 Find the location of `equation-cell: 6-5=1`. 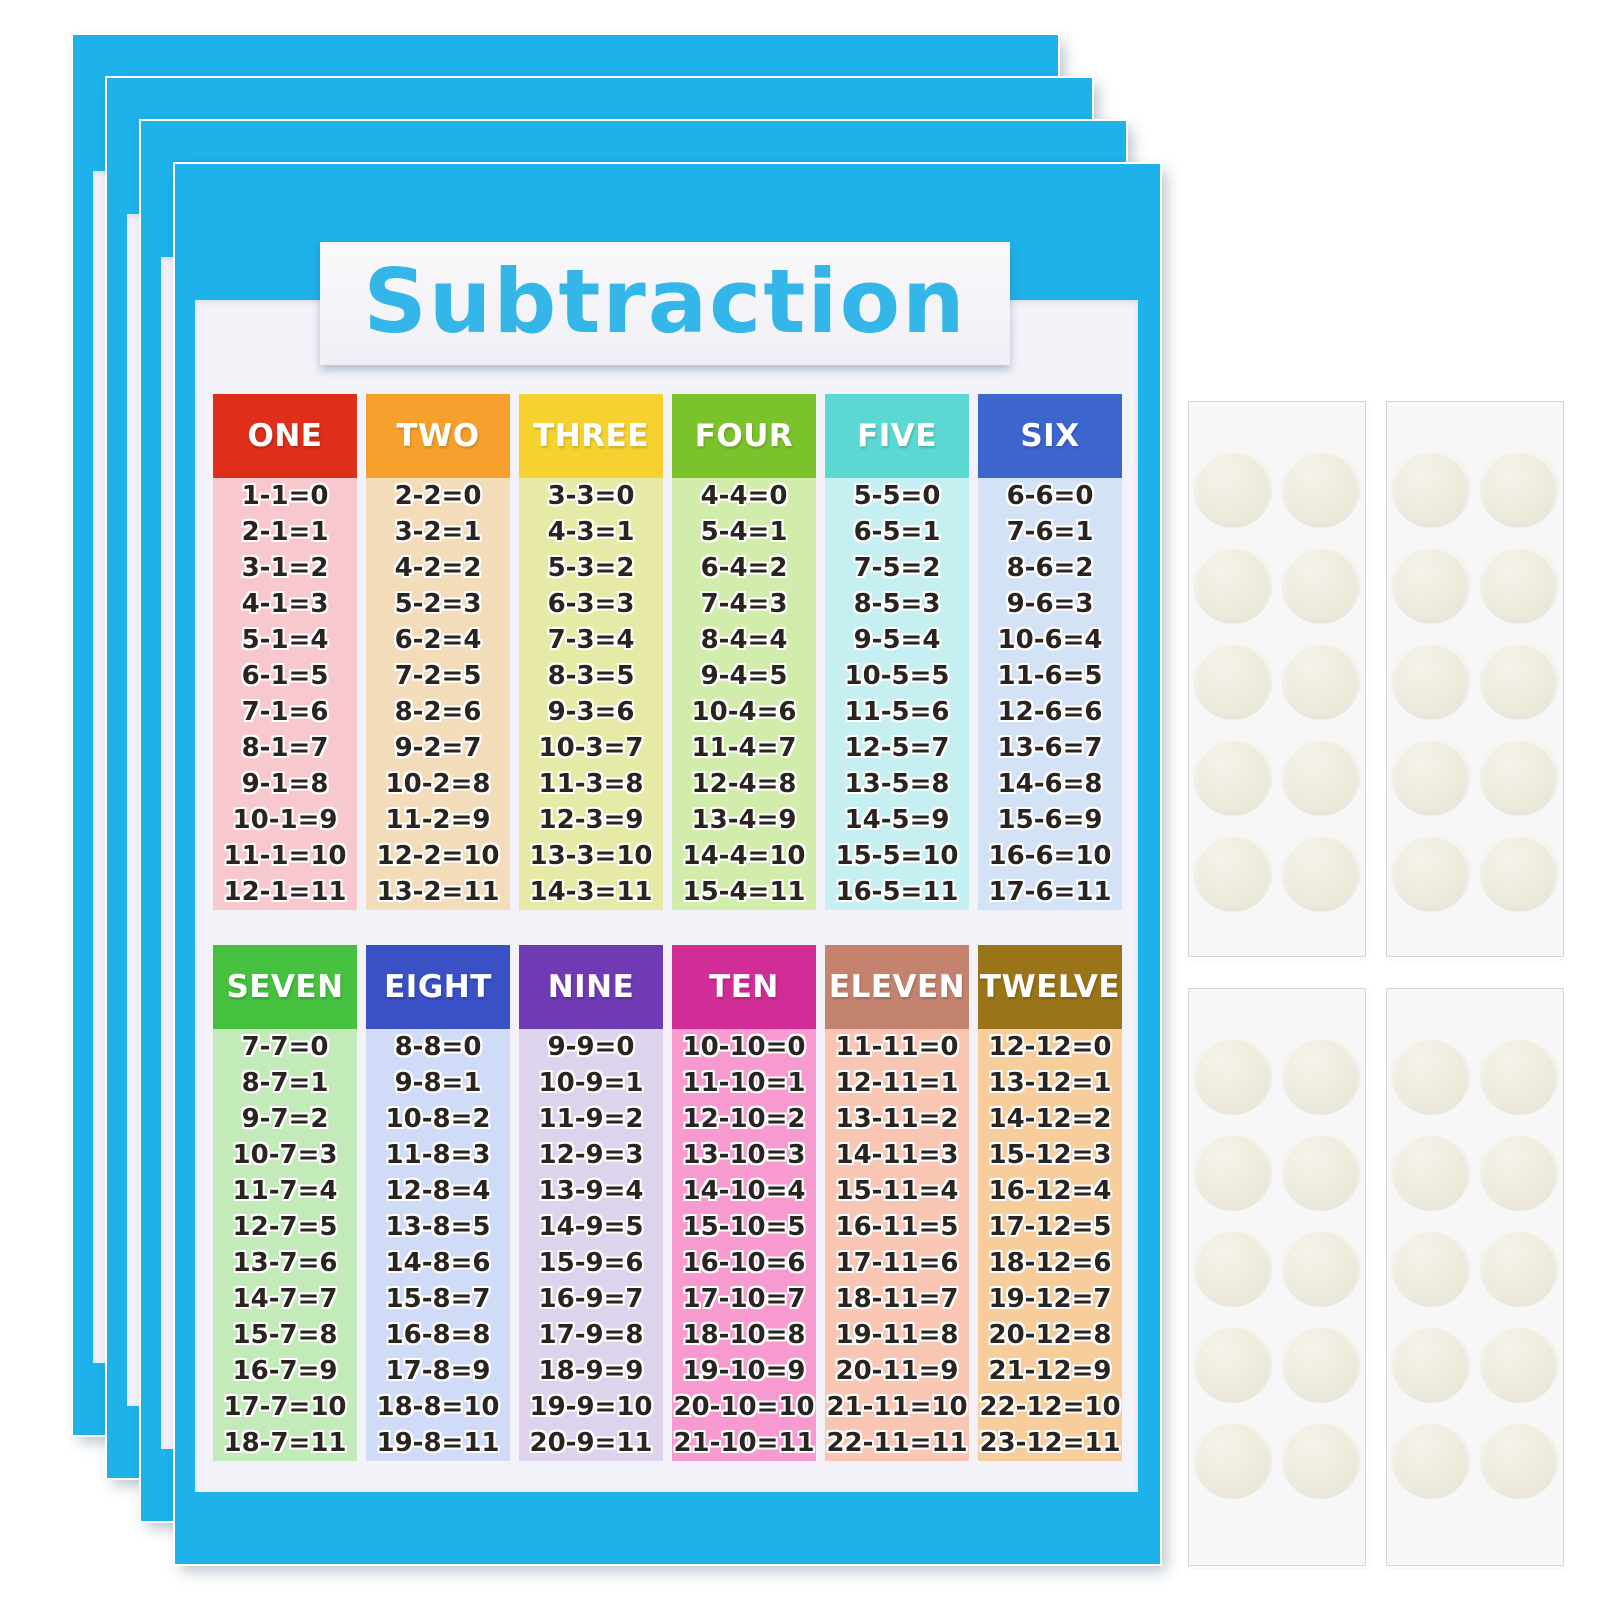

equation-cell: 6-5=1 is located at coordinates (897, 532).